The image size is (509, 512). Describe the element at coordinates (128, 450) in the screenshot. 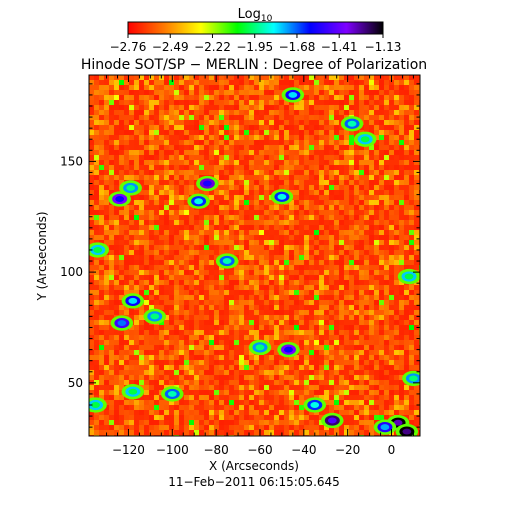

I see `x-tick-label-0: −120` at that location.